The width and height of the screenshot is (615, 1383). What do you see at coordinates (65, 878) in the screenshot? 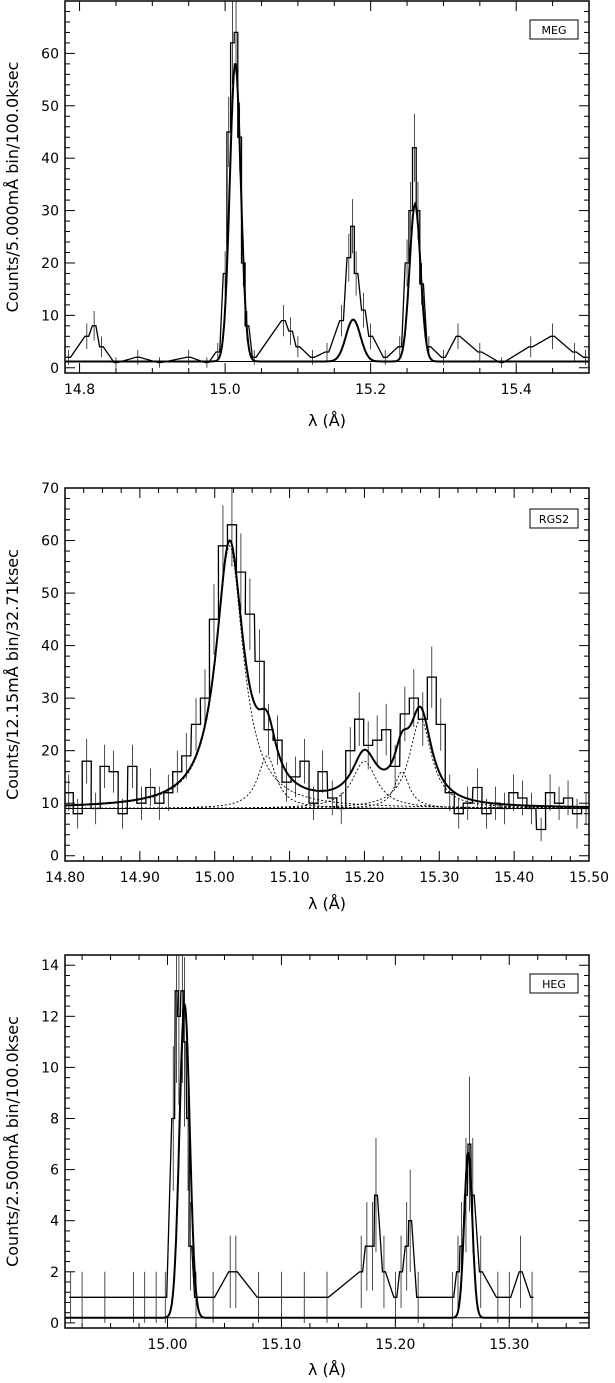
I see `rgs2-x-tick-label: 14.80` at bounding box center [65, 878].